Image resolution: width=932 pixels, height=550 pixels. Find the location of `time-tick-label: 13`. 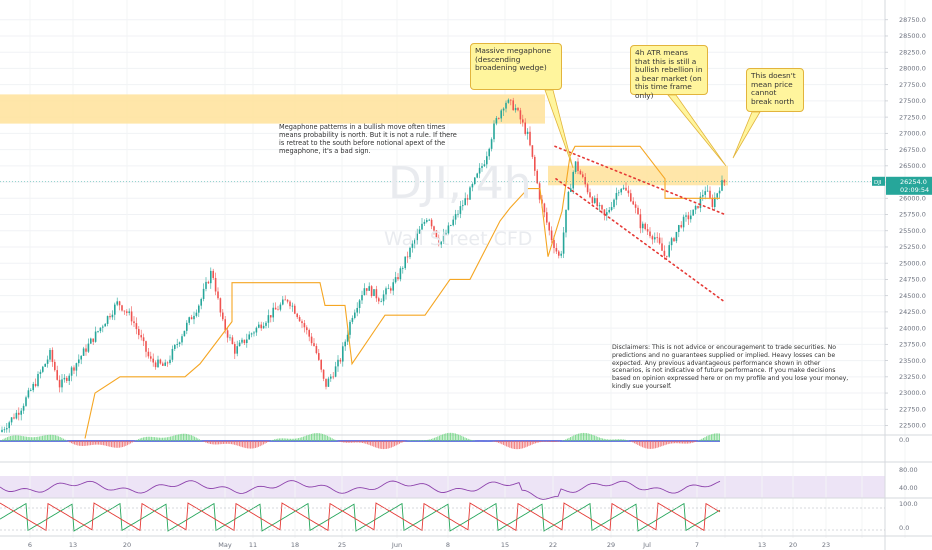

time-tick-label: 13 is located at coordinates (73, 545).